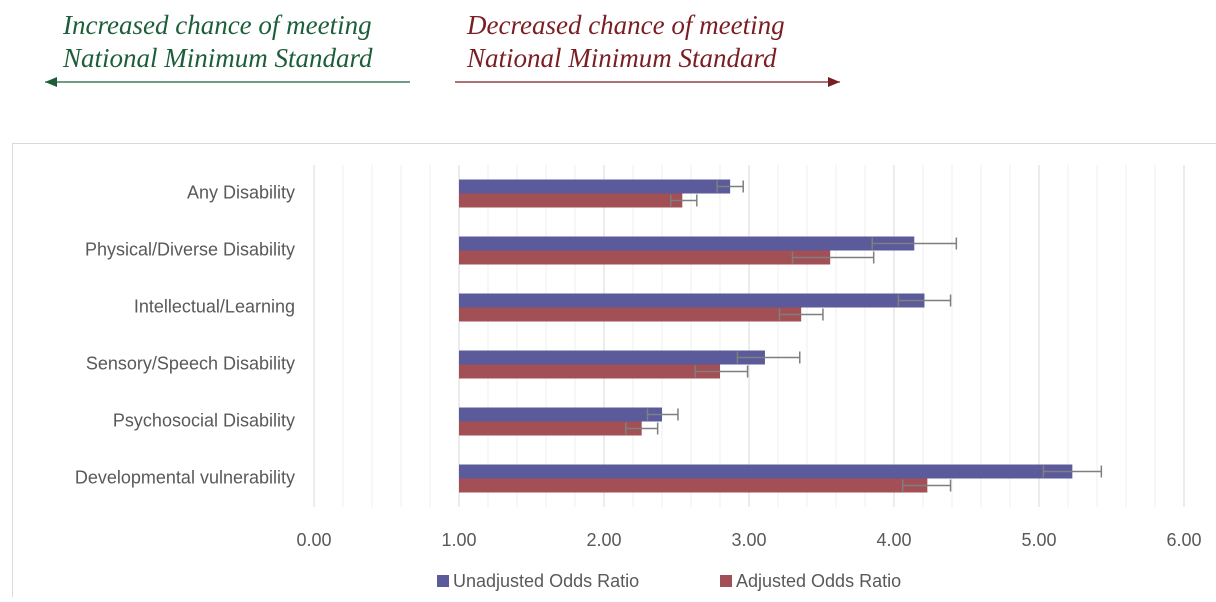 The image size is (1216, 602). I want to click on annotation-text: Decreased chance of meeting, so click(625, 25).